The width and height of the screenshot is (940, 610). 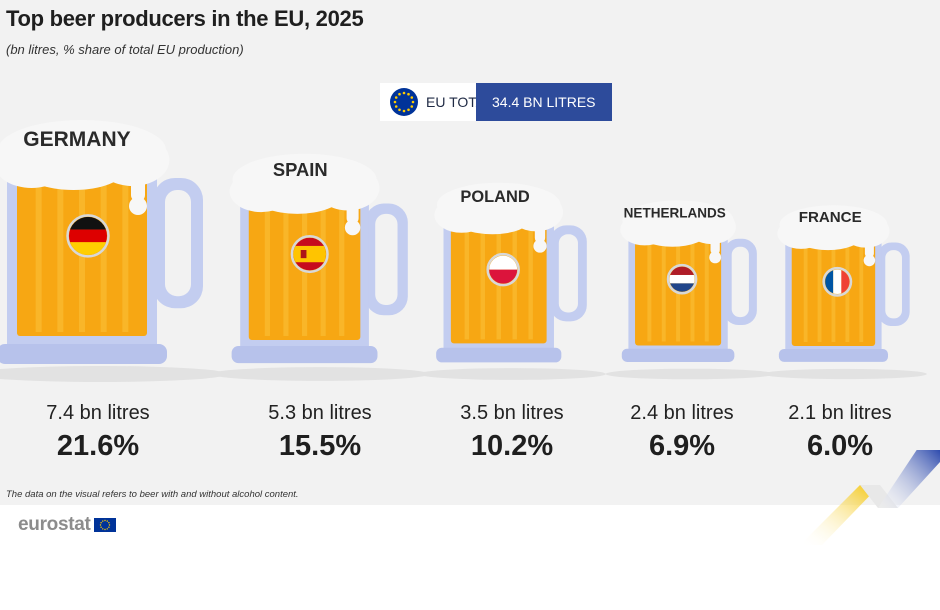 I want to click on share-label: 10.2%, so click(x=512, y=446).